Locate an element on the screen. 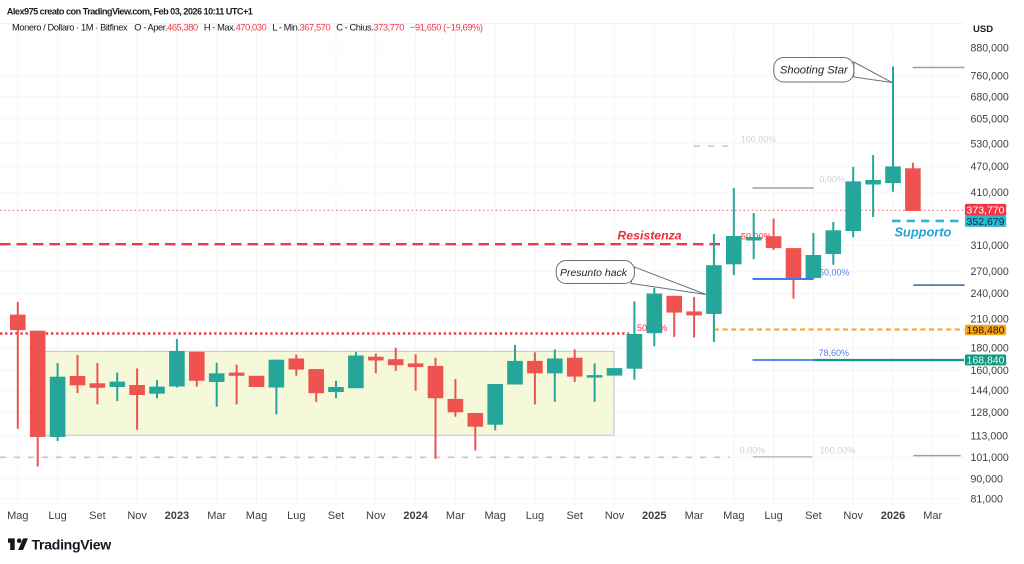 Image resolution: width=1024 pixels, height=564 pixels. svg-text: 168,840 is located at coordinates (986, 361).